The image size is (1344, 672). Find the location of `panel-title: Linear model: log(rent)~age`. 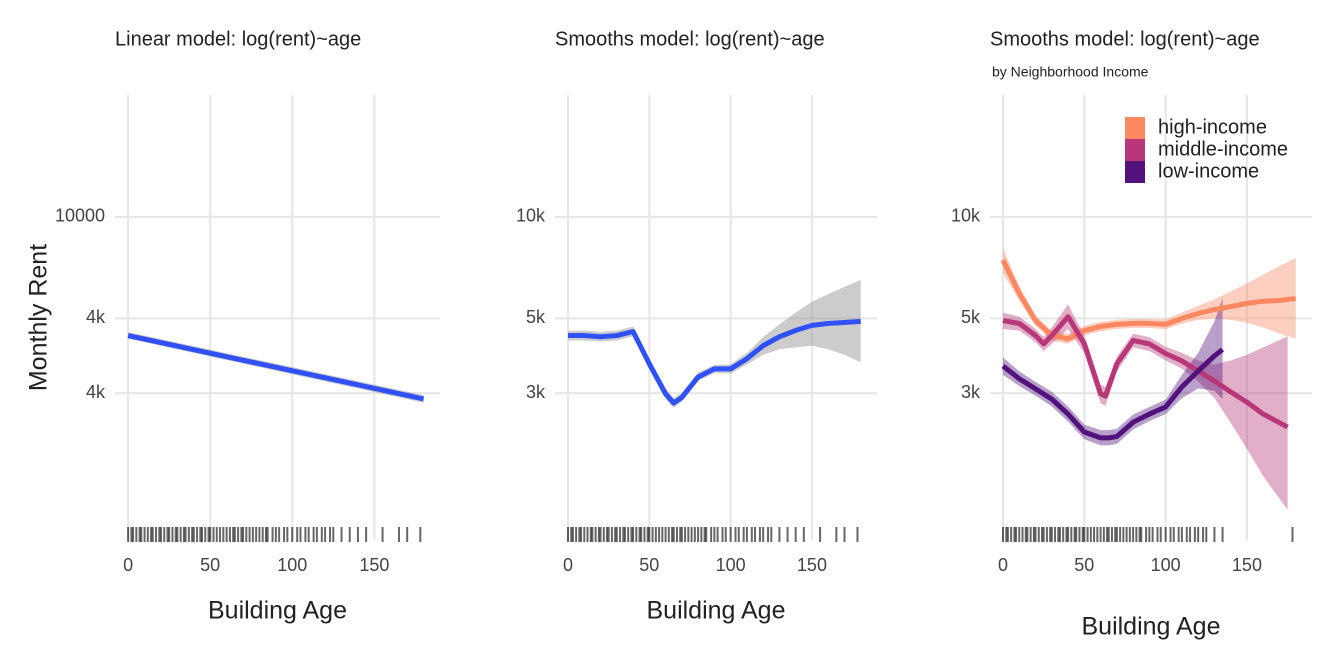

panel-title: Linear model: log(rent)~age is located at coordinates (238, 39).